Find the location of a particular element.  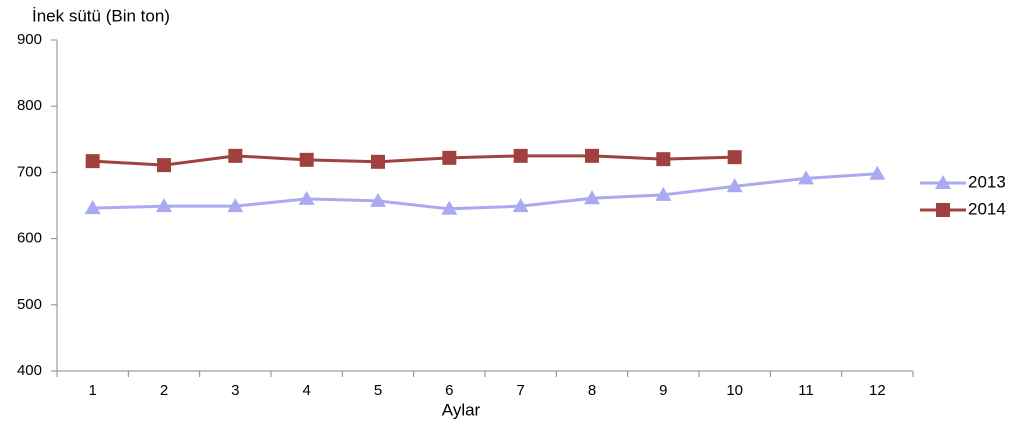

y-tick-label: 600 is located at coordinates (29, 238).